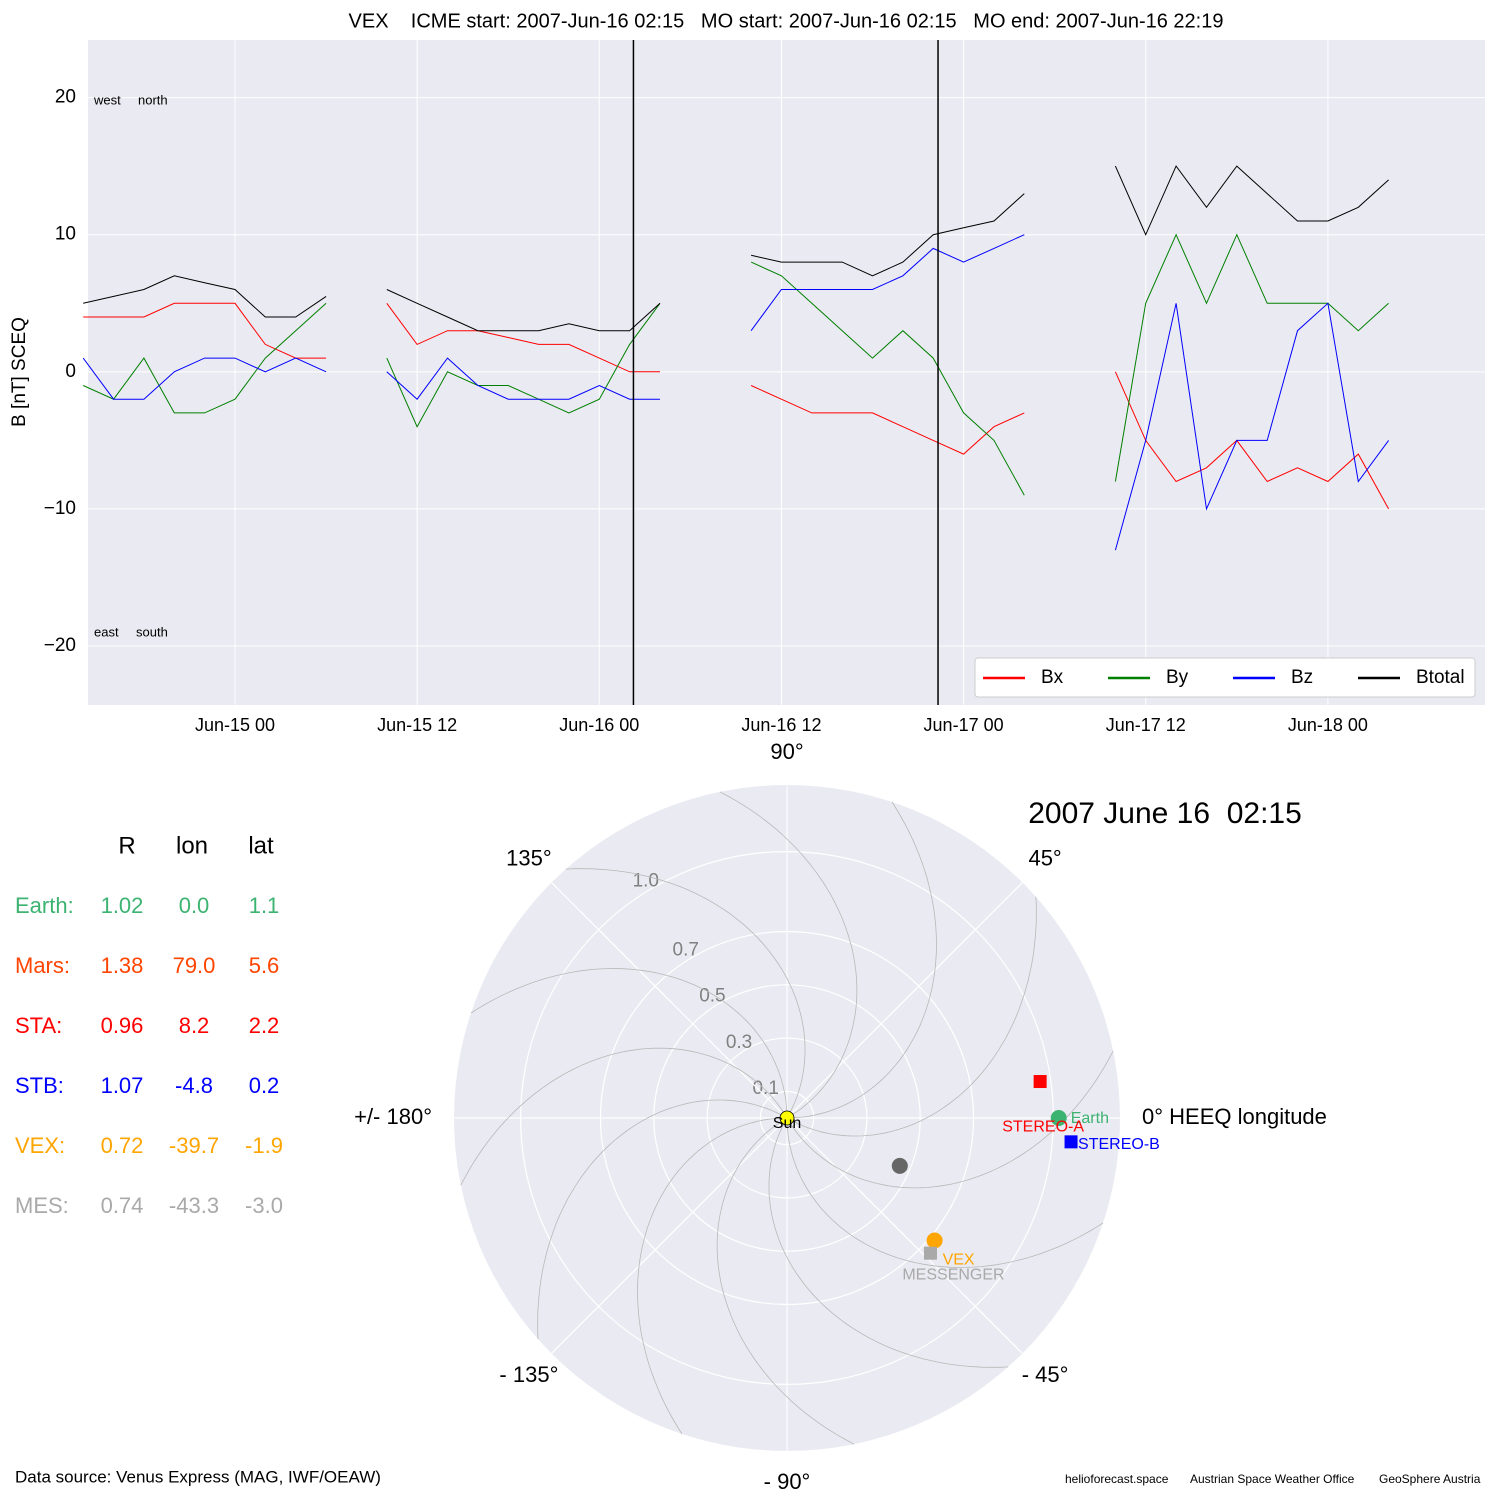 This screenshot has width=1500, height=1500. Describe the element at coordinates (60, 645) in the screenshot. I see `y-tick-label: −20` at that location.